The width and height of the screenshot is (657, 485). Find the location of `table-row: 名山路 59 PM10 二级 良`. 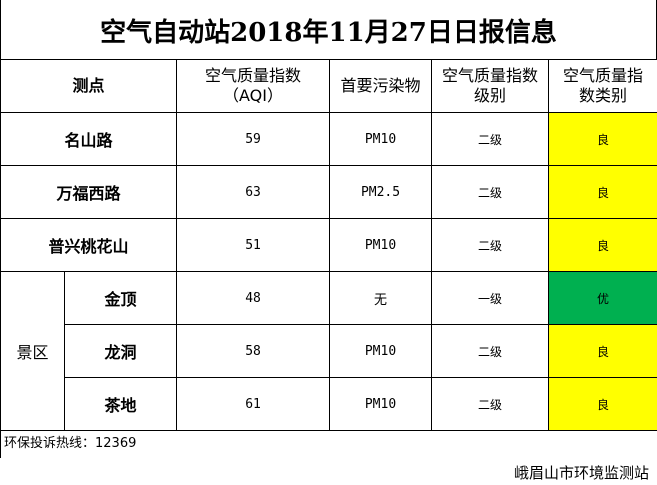

table-row: 名山路 59 PM10 二级 良 is located at coordinates (328, 139).